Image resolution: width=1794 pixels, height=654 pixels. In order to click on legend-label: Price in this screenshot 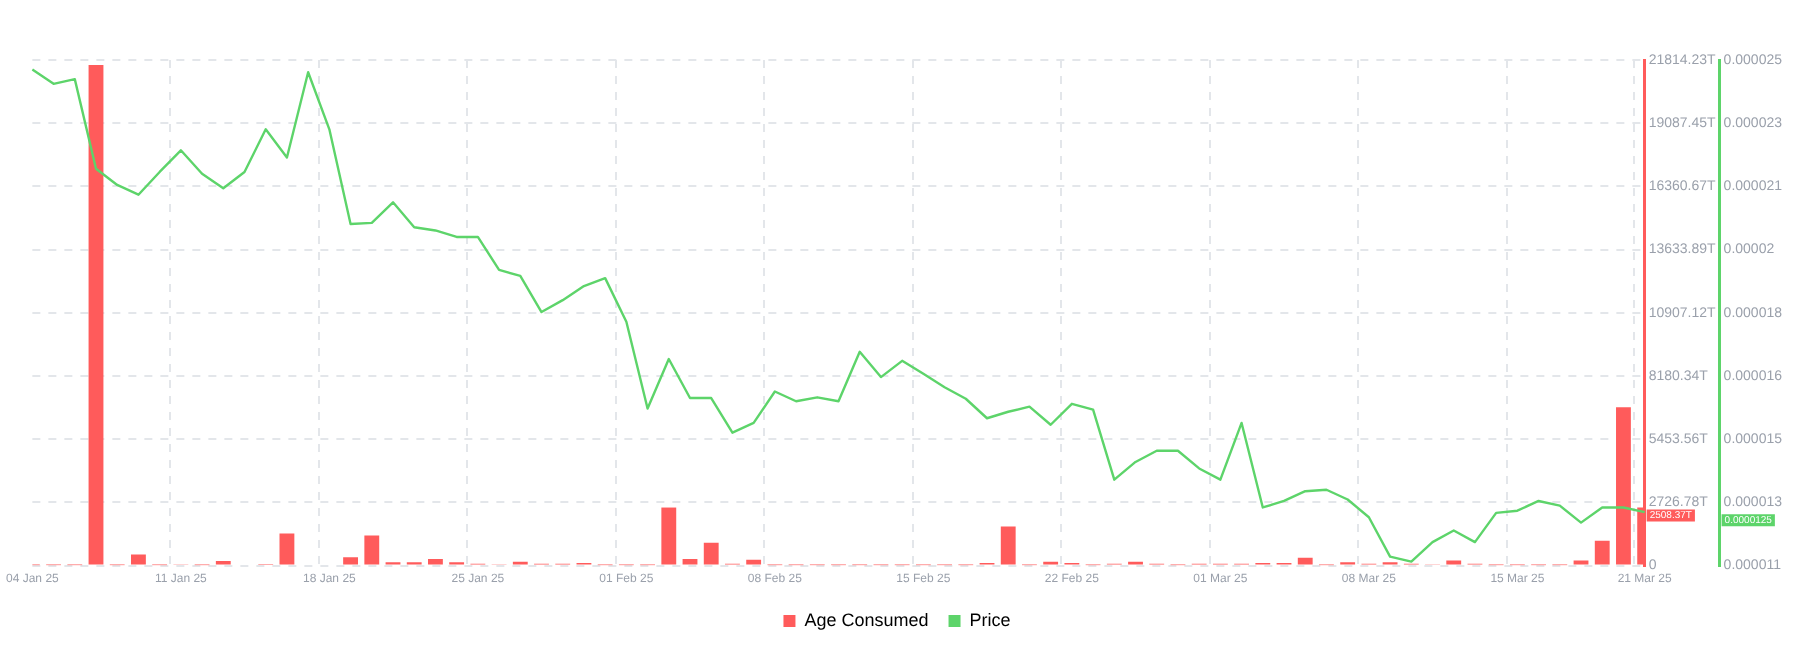, I will do `click(990, 619)`.